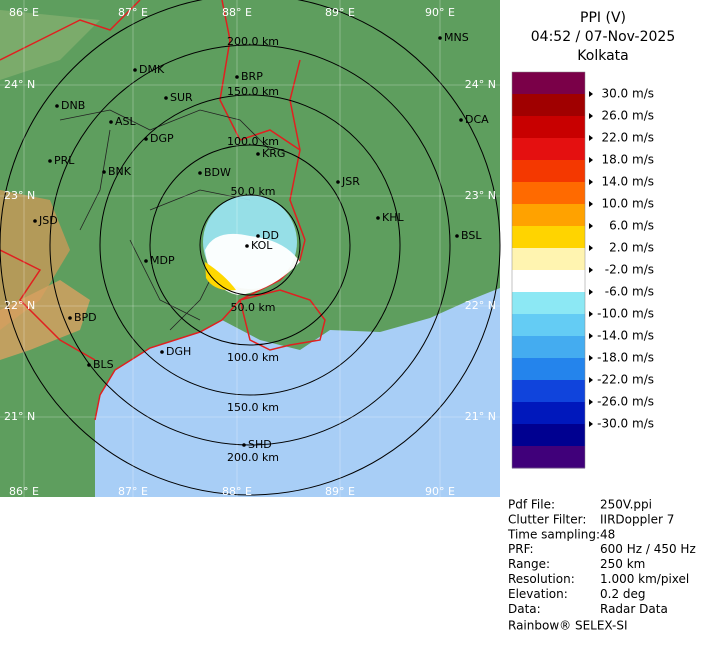  I want to click on district-boundary, so click(165, 220).